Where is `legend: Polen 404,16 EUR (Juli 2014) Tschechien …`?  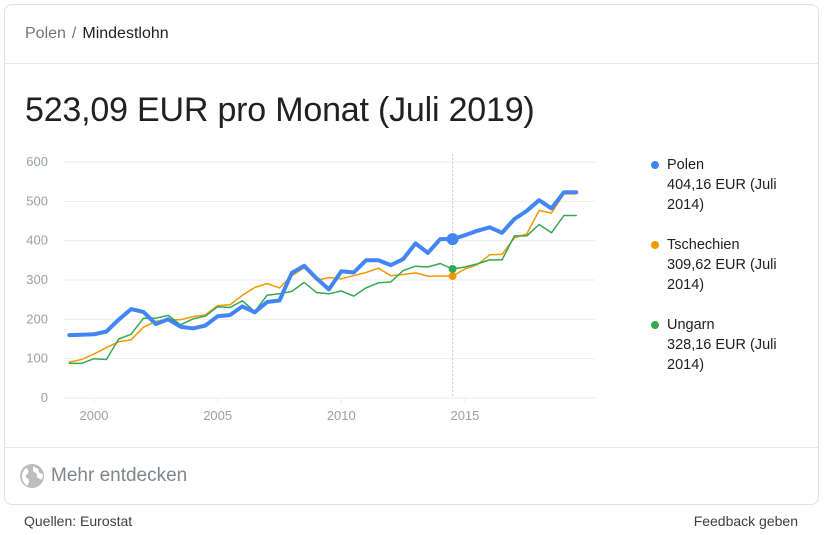
legend: Polen 404,16 EUR (Juli 2014) Tschechien … is located at coordinates (726, 275).